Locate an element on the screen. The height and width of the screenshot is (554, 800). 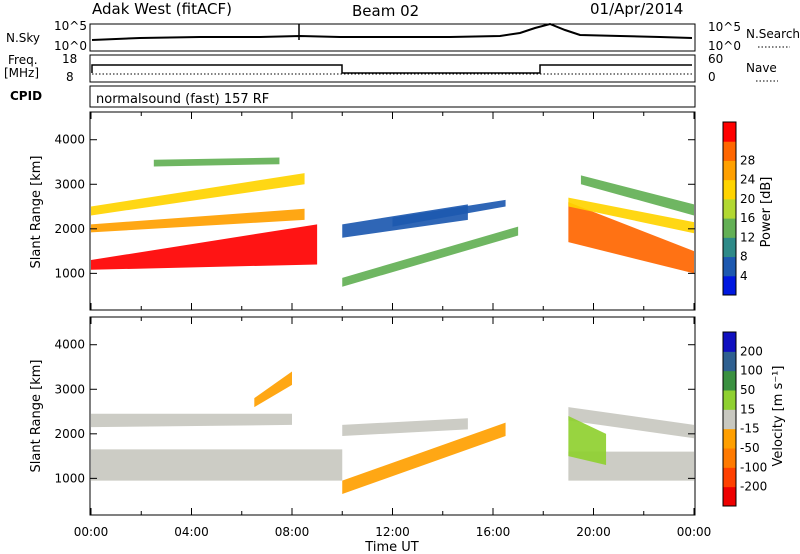
colorbar-tick-label: 28 is located at coordinates (747, 160).